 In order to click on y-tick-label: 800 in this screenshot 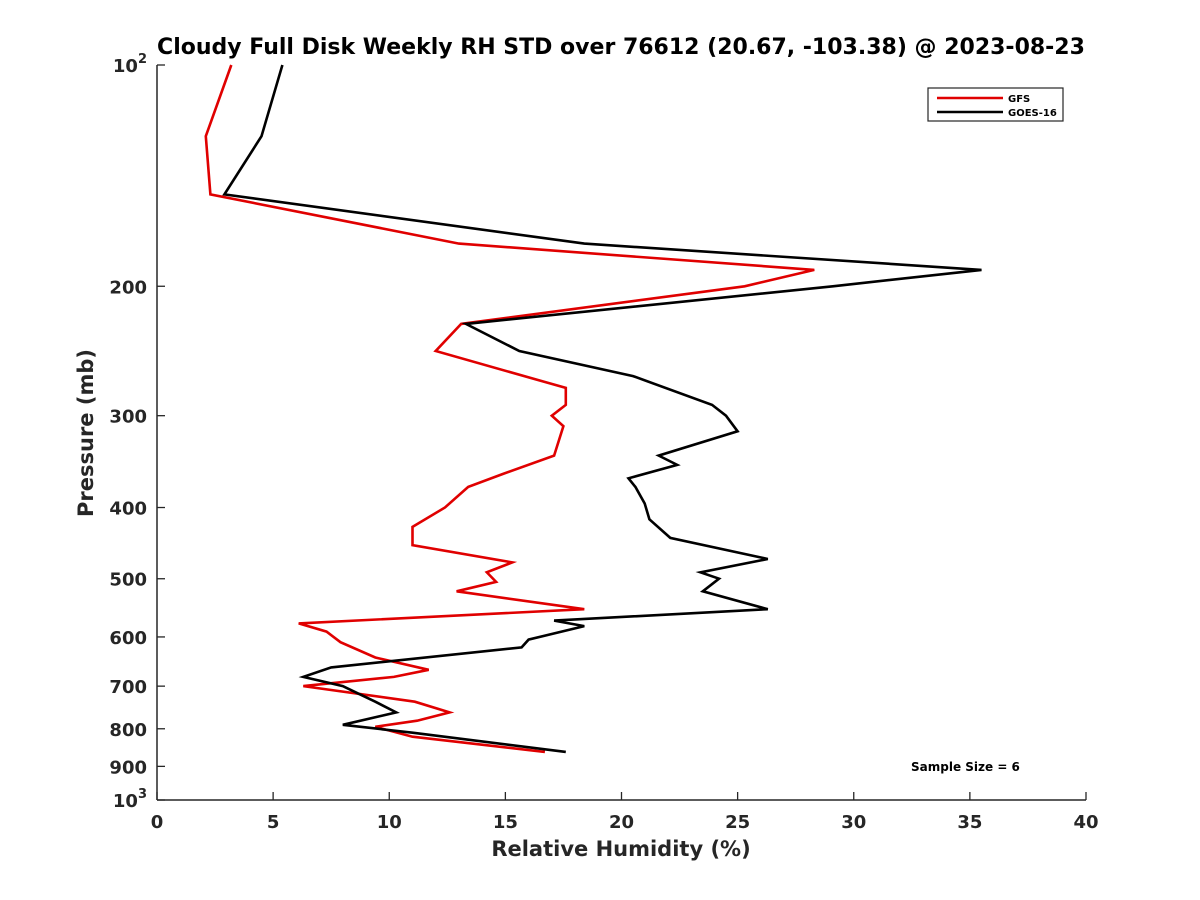, I will do `click(128, 730)`.